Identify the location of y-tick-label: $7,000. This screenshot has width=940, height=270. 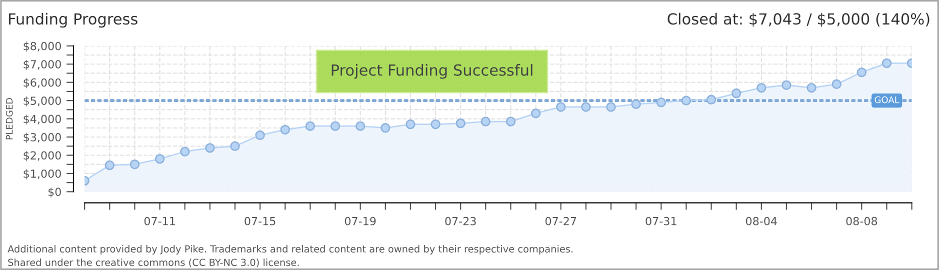
(42, 65).